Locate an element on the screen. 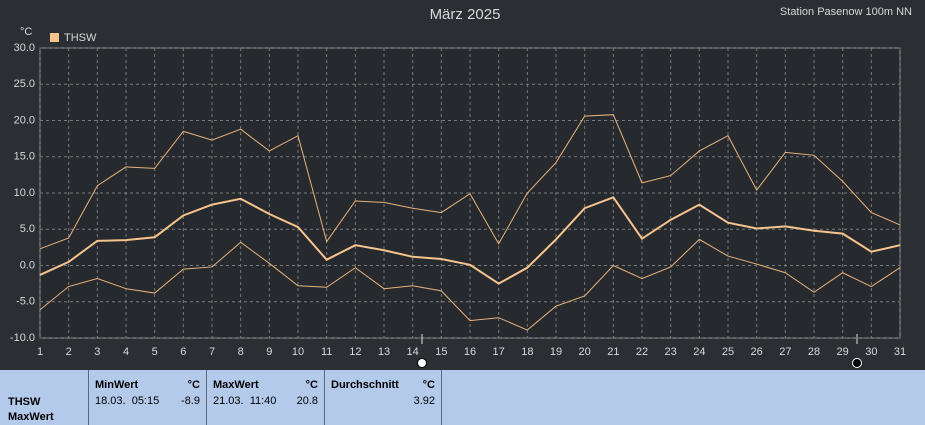 The image size is (925, 425). summary-sublabel: MaxWert is located at coordinates (31, 417).